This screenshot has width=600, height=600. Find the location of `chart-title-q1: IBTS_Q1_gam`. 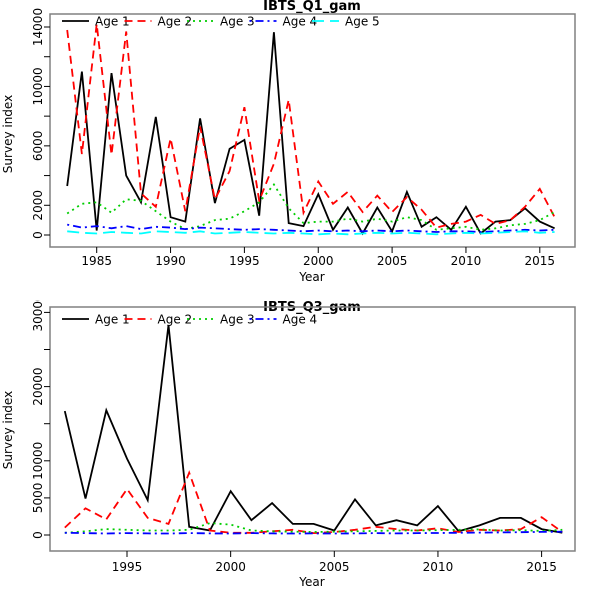

chart-title-q1: IBTS_Q1_gam is located at coordinates (312, 7).